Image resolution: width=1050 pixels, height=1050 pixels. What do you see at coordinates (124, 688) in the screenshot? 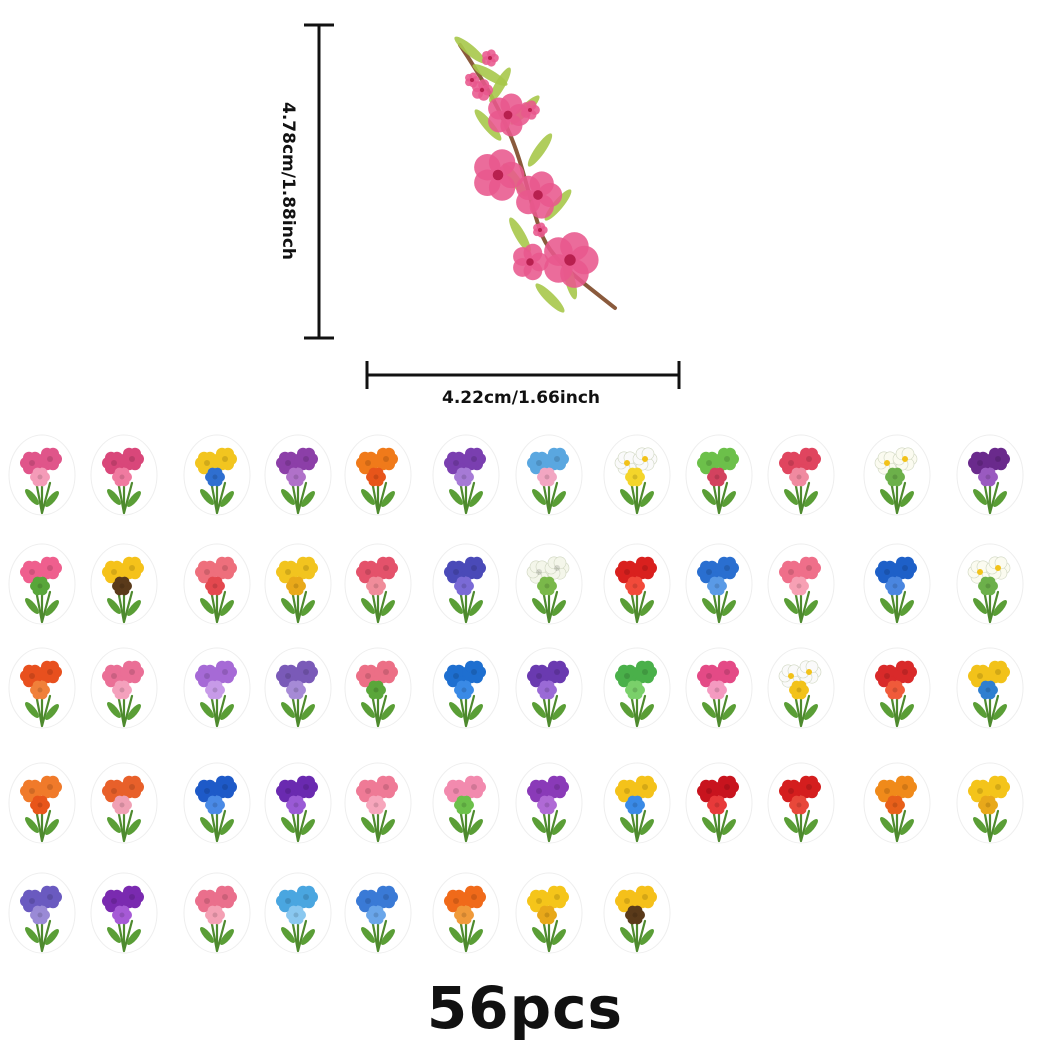
I see `pink-gladiolus-icon` at bounding box center [124, 688].